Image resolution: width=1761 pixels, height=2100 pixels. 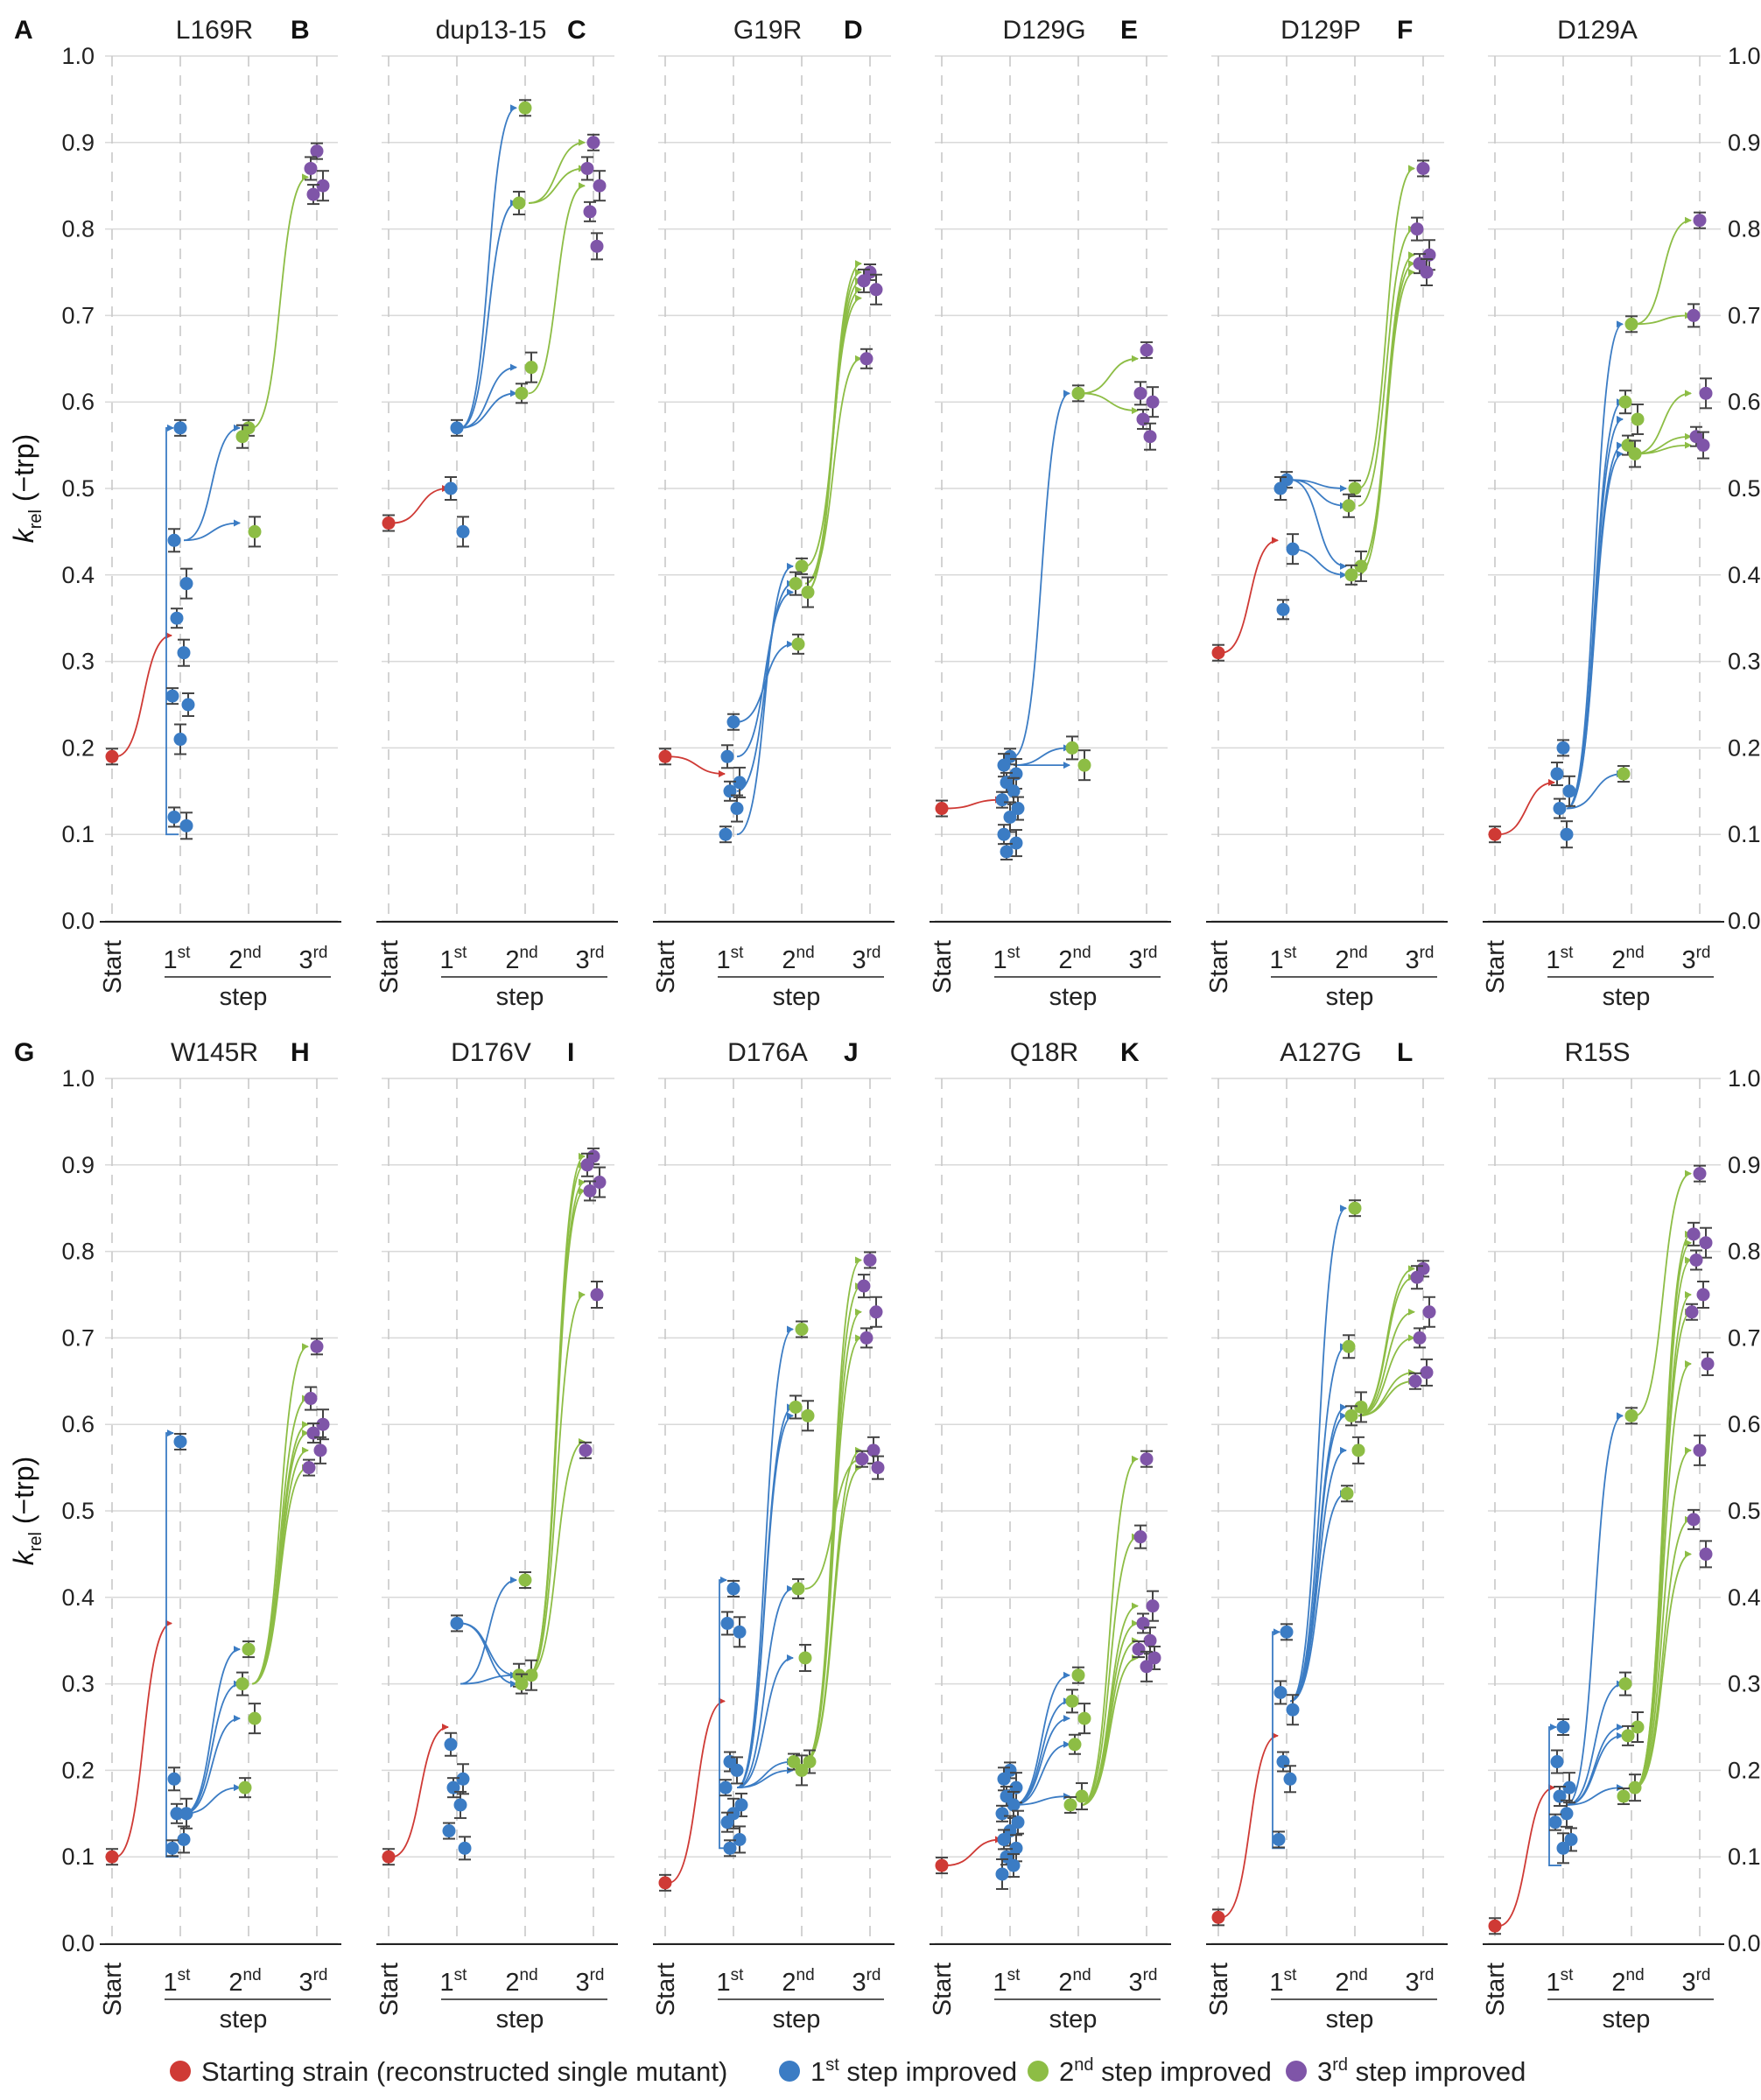 What do you see at coordinates (1627, 997) in the screenshot?
I see `x-group-label: step` at bounding box center [1627, 997].